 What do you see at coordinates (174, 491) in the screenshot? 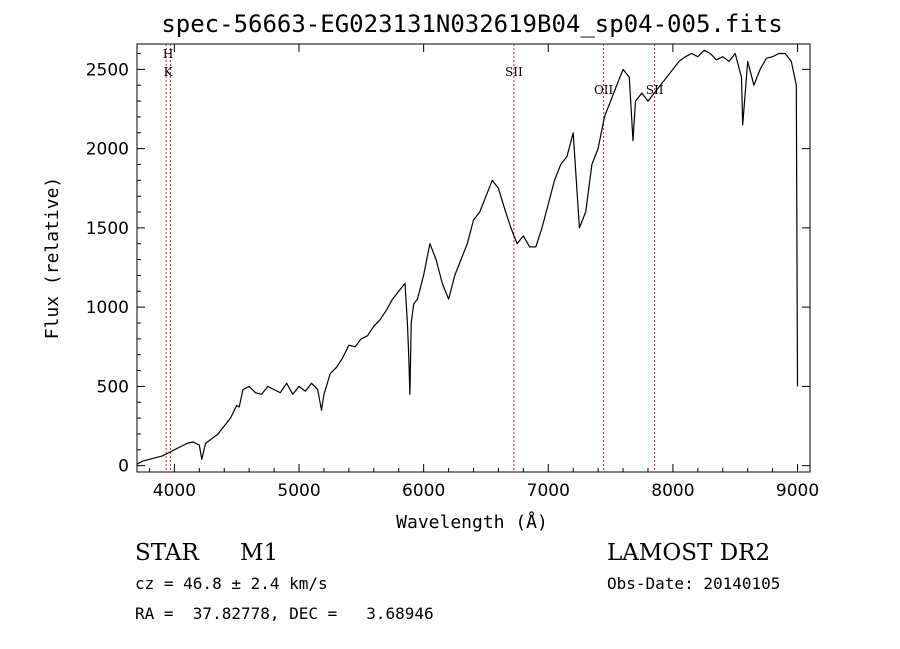
I see `x-tick-label: 4000` at bounding box center [174, 491].